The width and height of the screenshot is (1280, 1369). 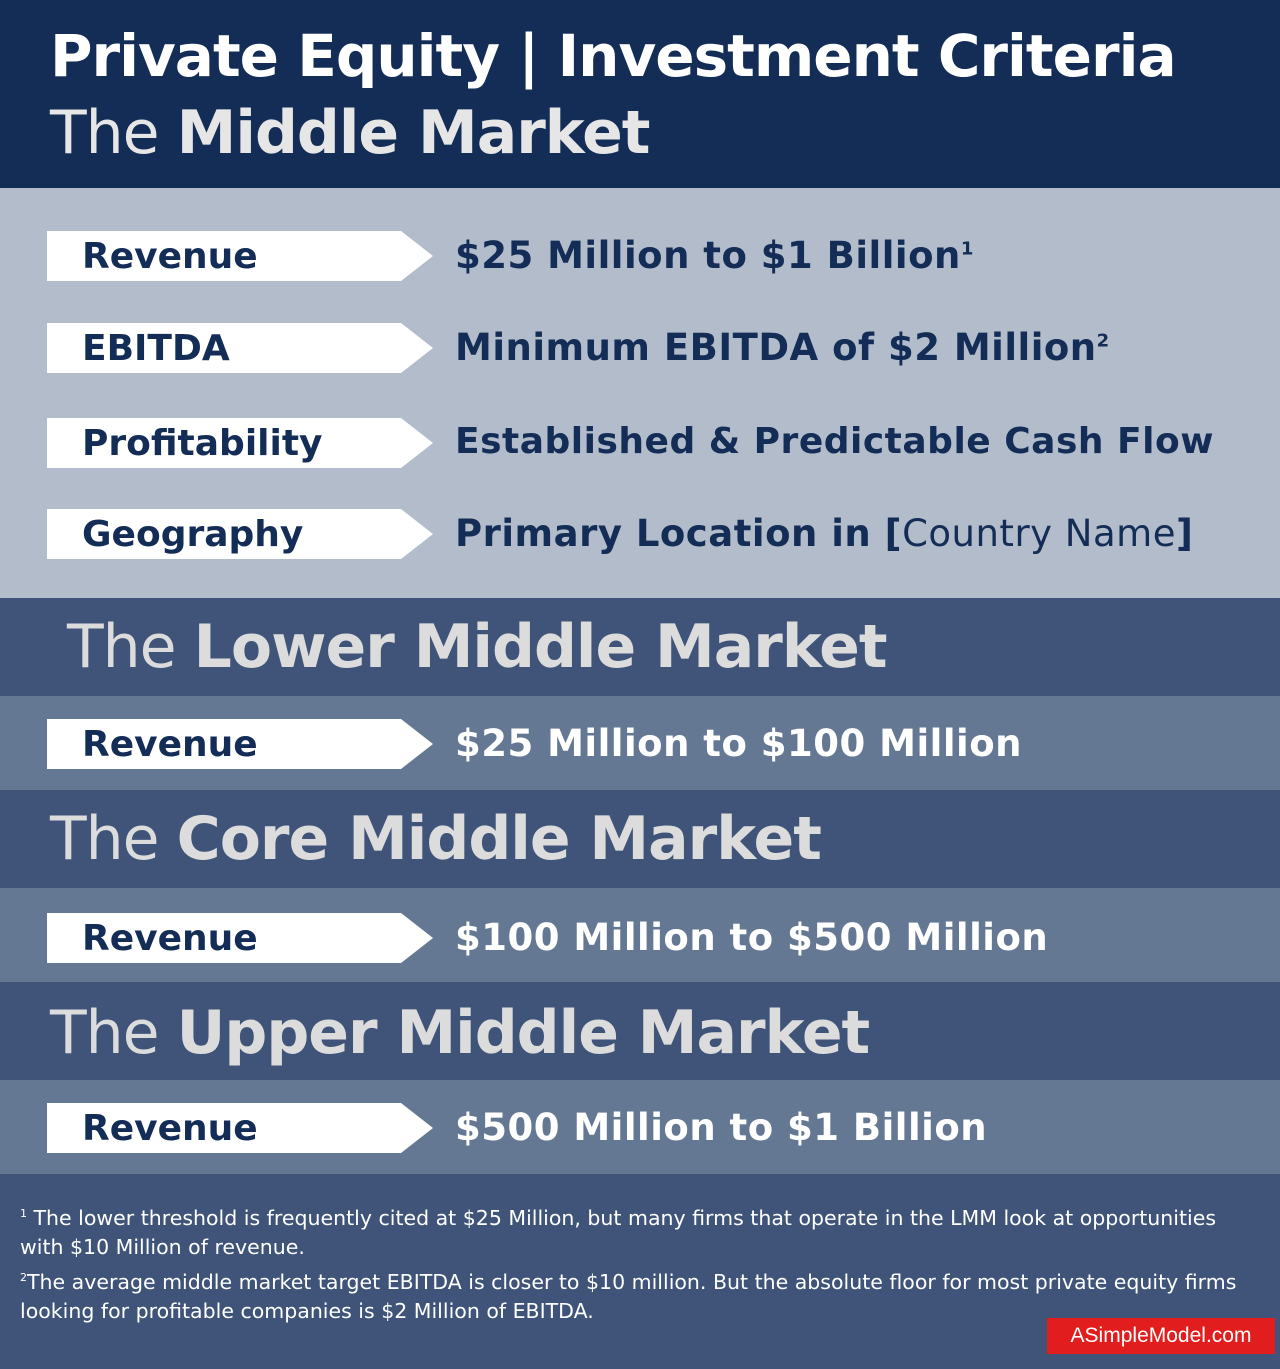 What do you see at coordinates (193, 534) in the screenshot?
I see `criteria-label: Geography` at bounding box center [193, 534].